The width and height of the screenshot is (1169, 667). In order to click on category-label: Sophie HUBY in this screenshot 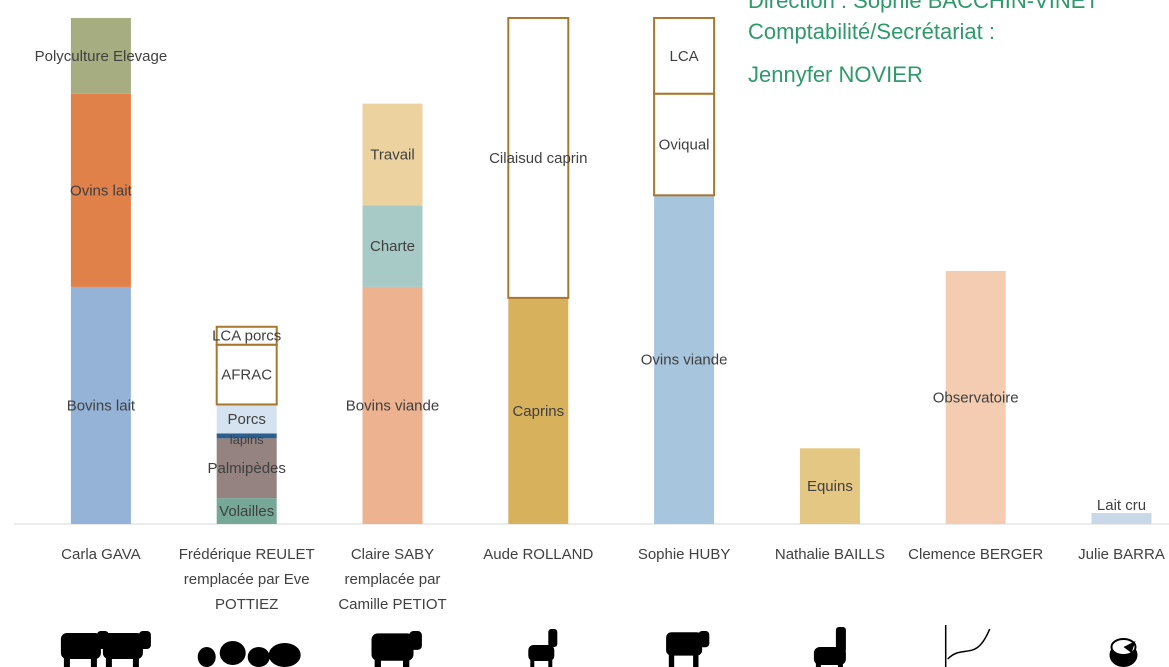, I will do `click(684, 554)`.